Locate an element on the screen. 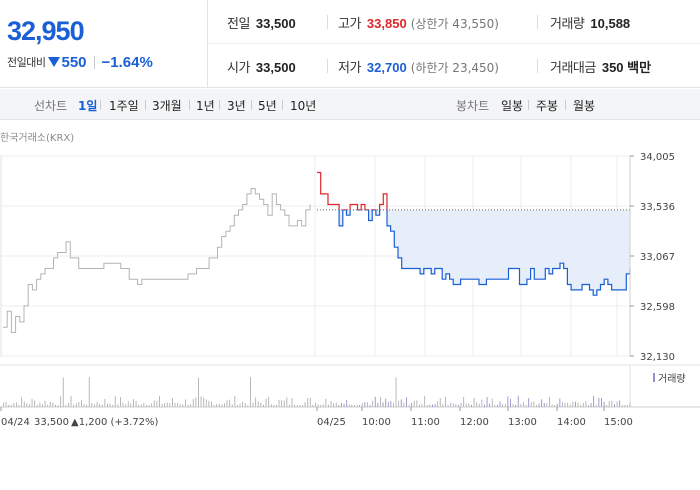 The image size is (700, 490). stats-row-1: 전일 33,500 고가 33,850 (상한가 43,550) 거래량 10,588 is located at coordinates (454, 22).